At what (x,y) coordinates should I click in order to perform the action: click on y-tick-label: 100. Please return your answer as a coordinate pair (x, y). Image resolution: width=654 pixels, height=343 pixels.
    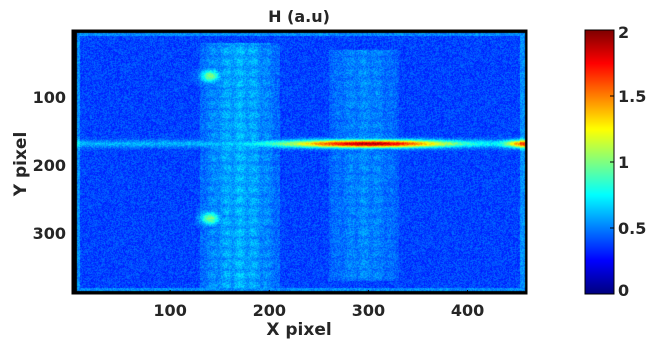
    Looking at the image, I should click on (49, 97).